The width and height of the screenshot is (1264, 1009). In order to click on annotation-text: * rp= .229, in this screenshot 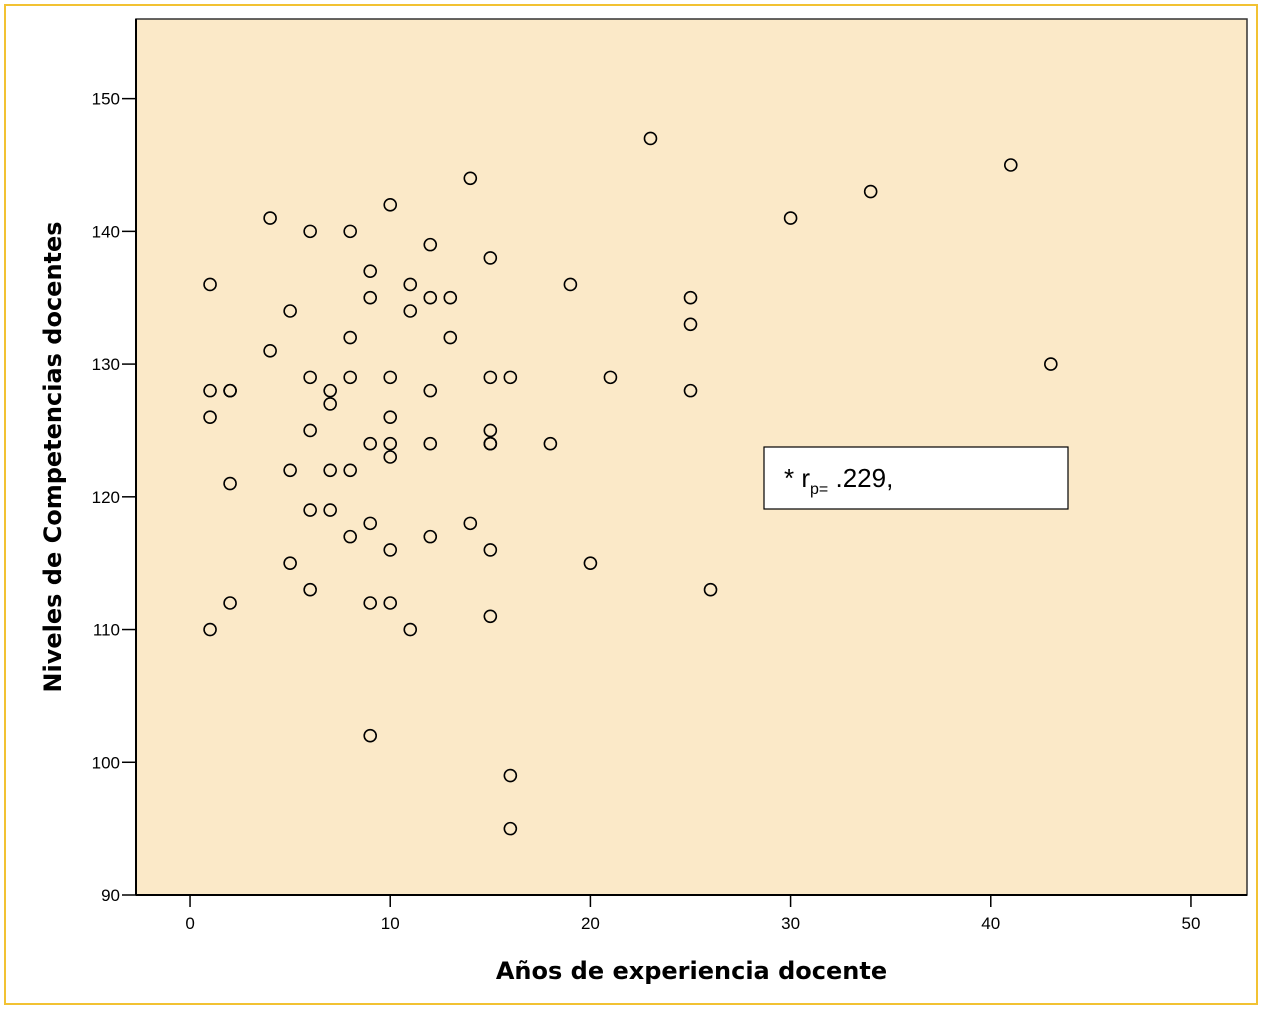, I will do `click(838, 480)`.